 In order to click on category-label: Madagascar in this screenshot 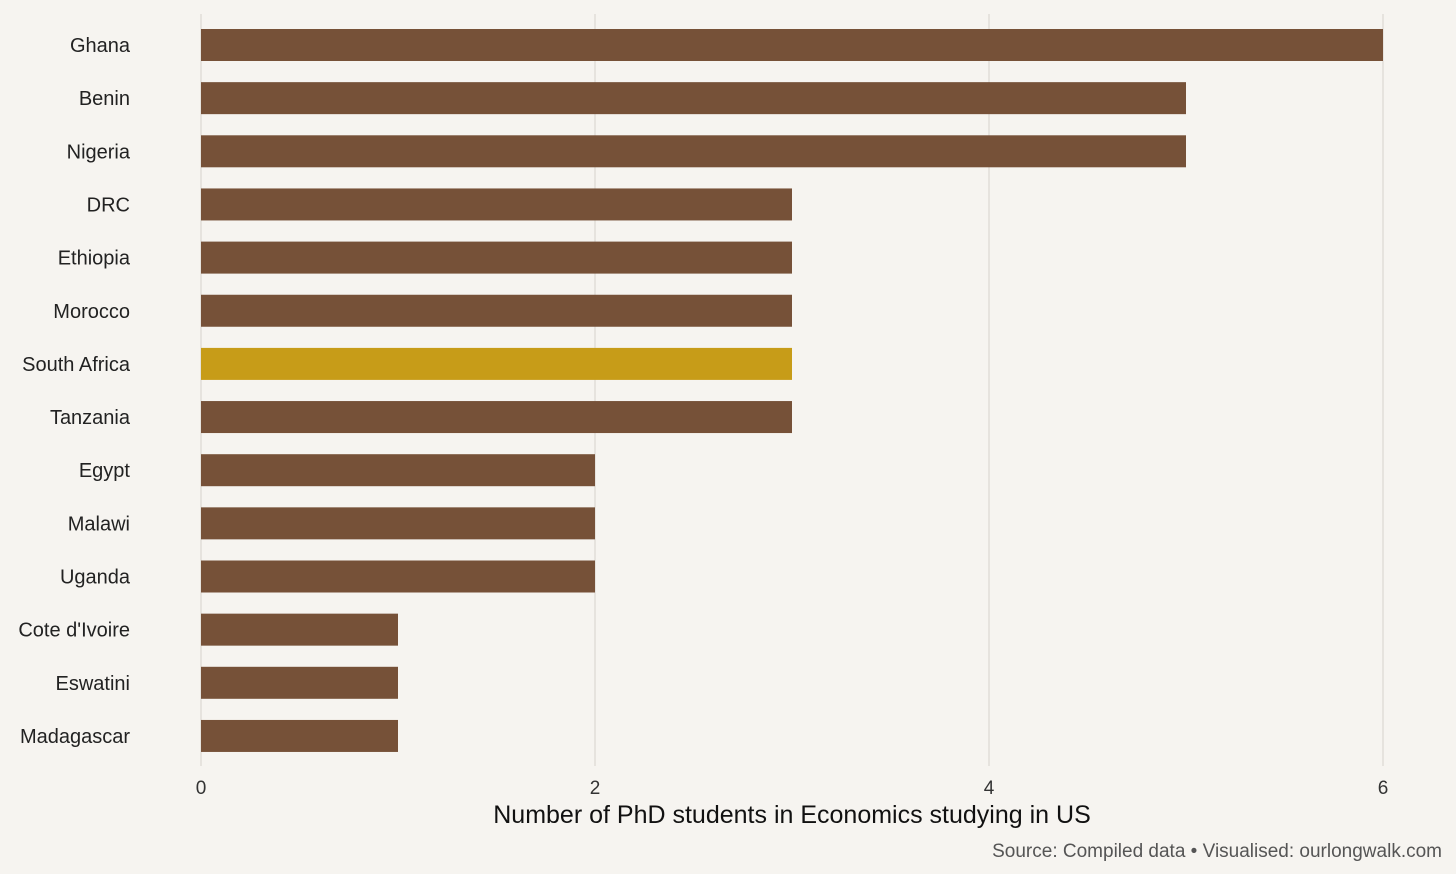, I will do `click(75, 737)`.